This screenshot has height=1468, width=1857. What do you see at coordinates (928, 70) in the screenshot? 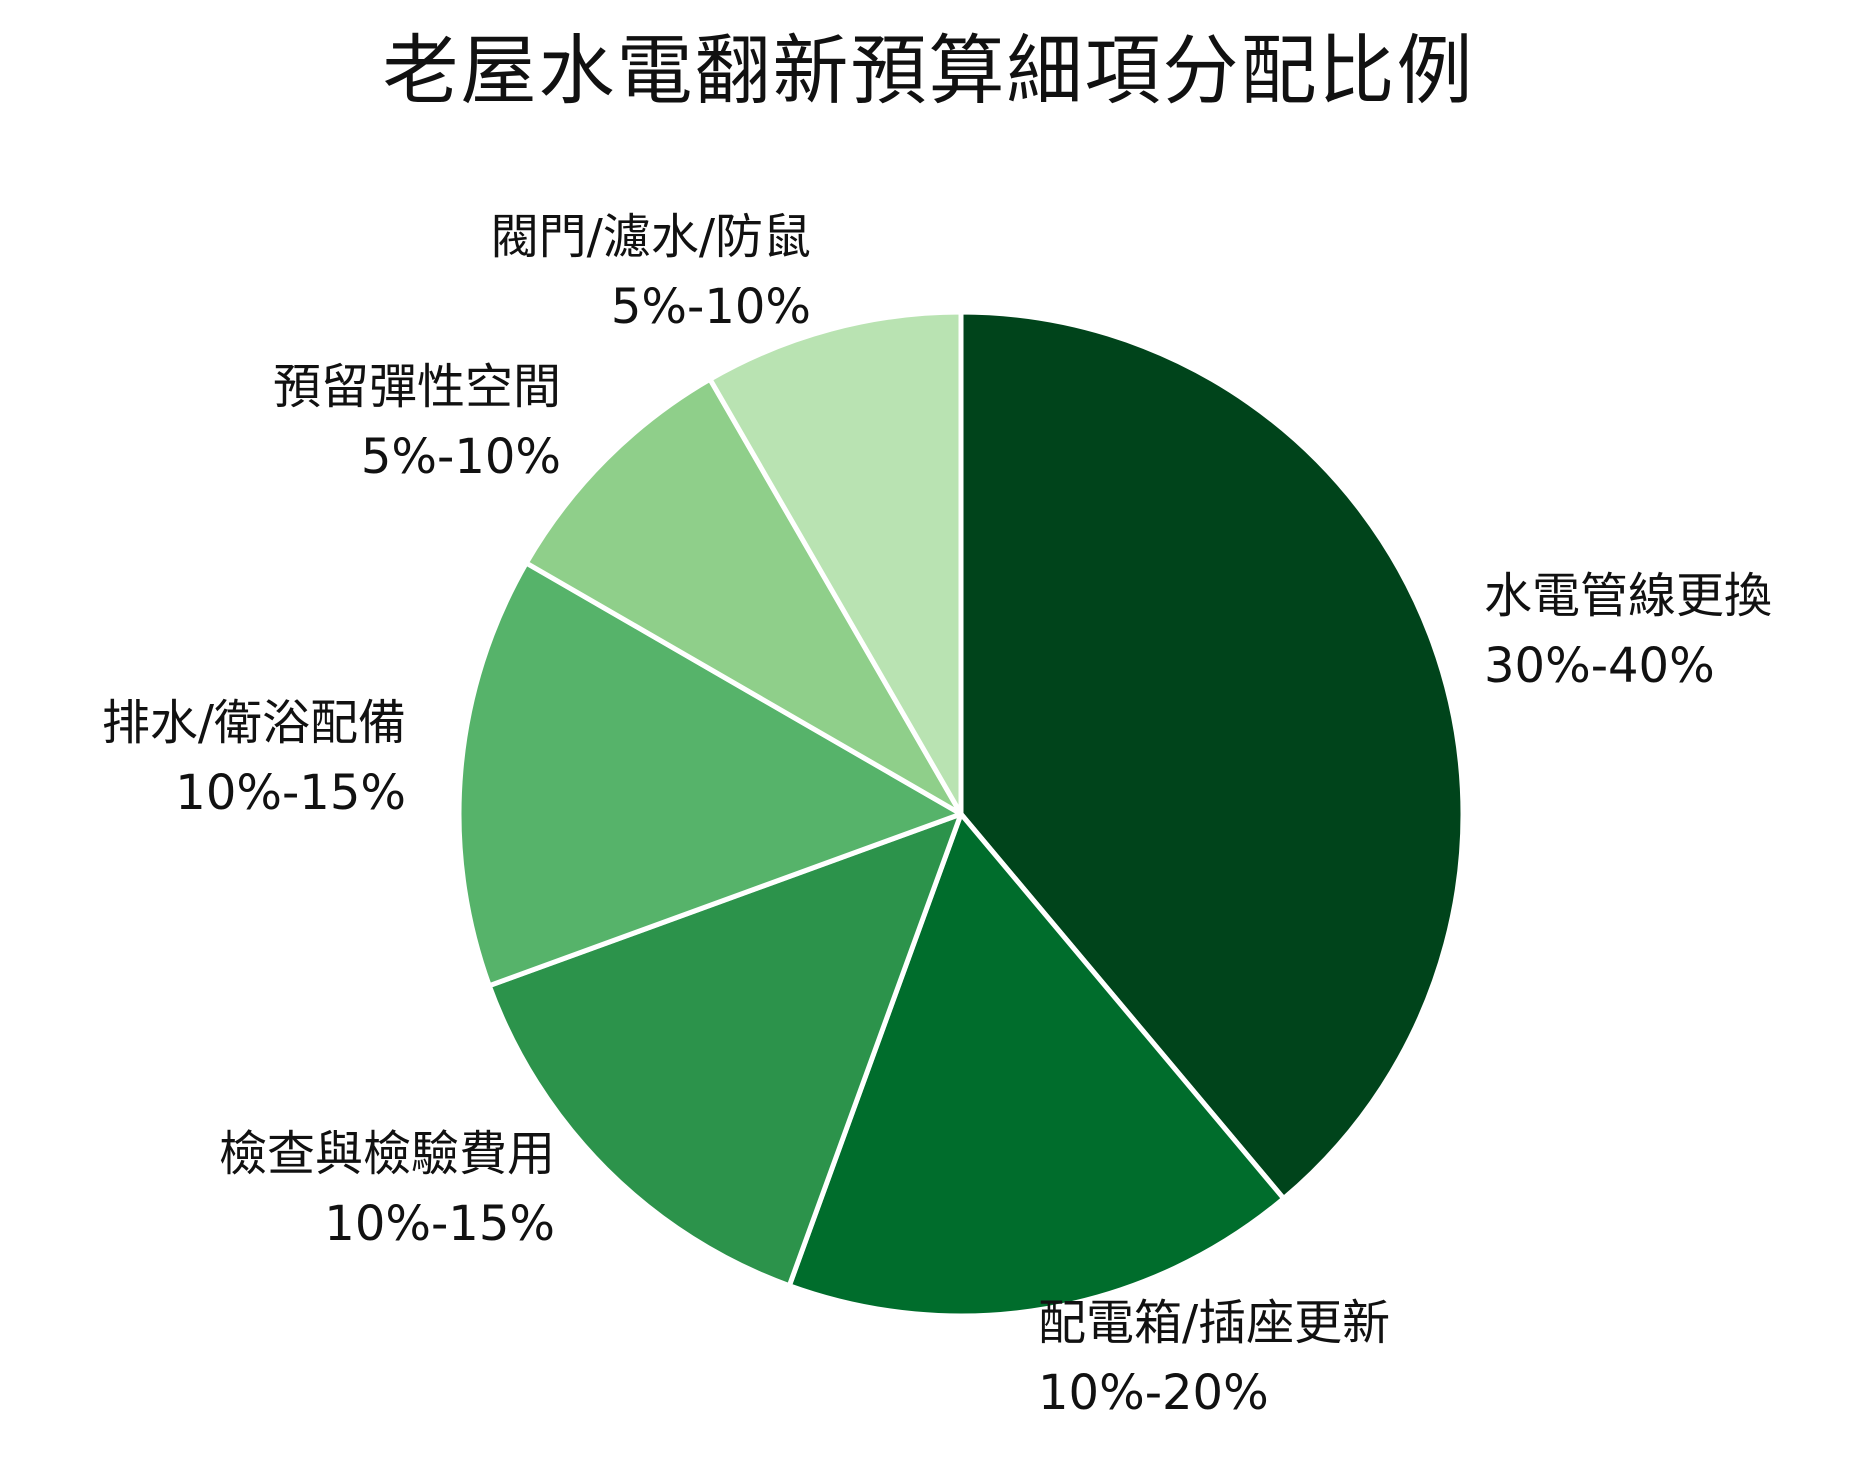
I see `chart-title: 老屋水電翻新預算細項分配比例` at bounding box center [928, 70].